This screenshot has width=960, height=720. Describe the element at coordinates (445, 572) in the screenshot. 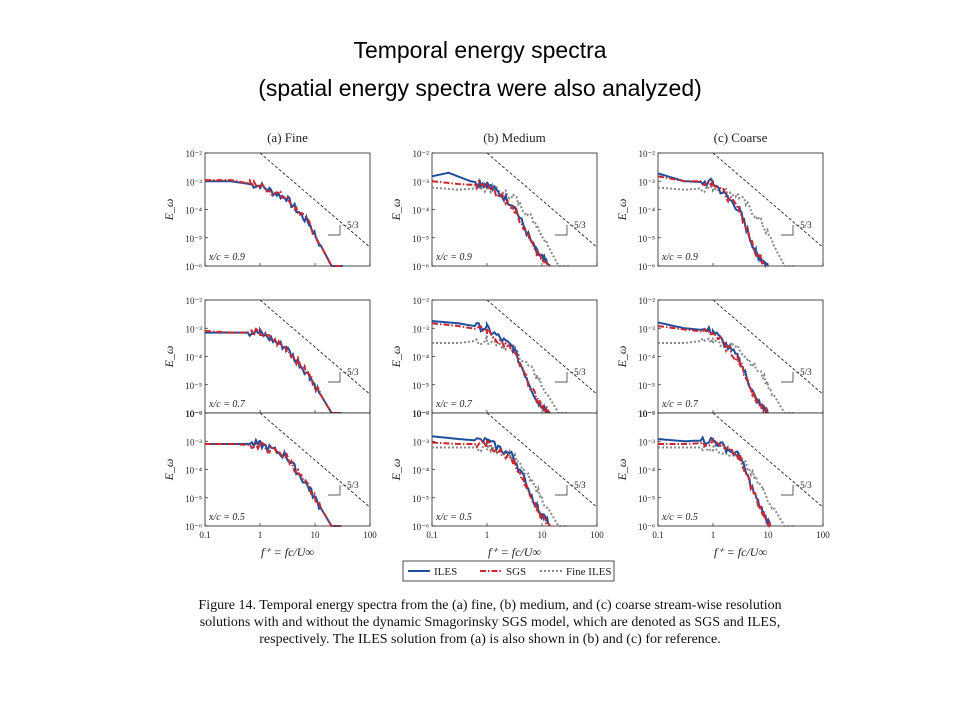

I see `legend-label: ILES` at that location.